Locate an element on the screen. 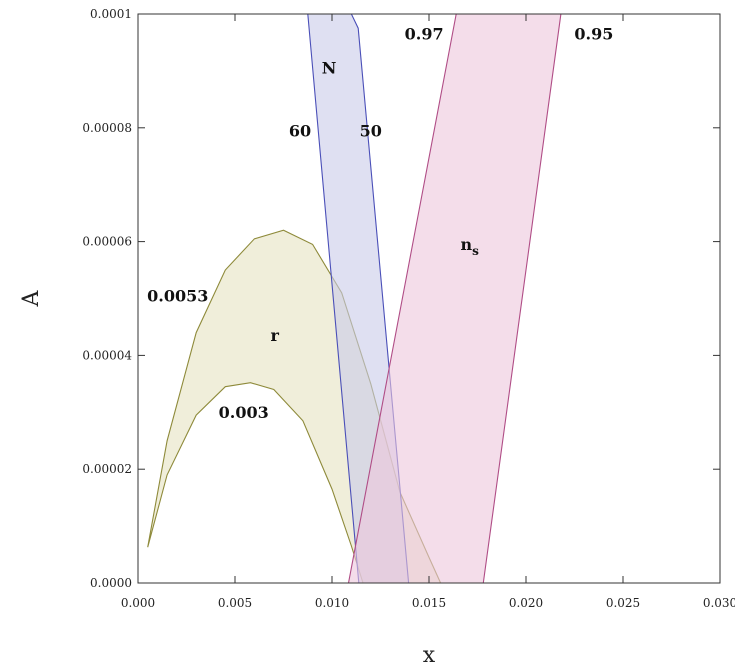  y-tick-label: 0.00008 is located at coordinates (107, 128).